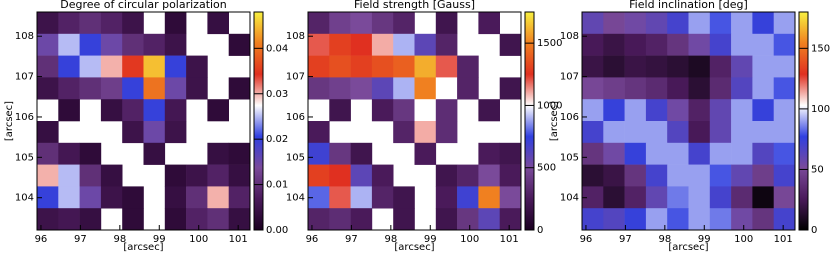  I want to click on x-tick-label: 98, so click(390, 239).